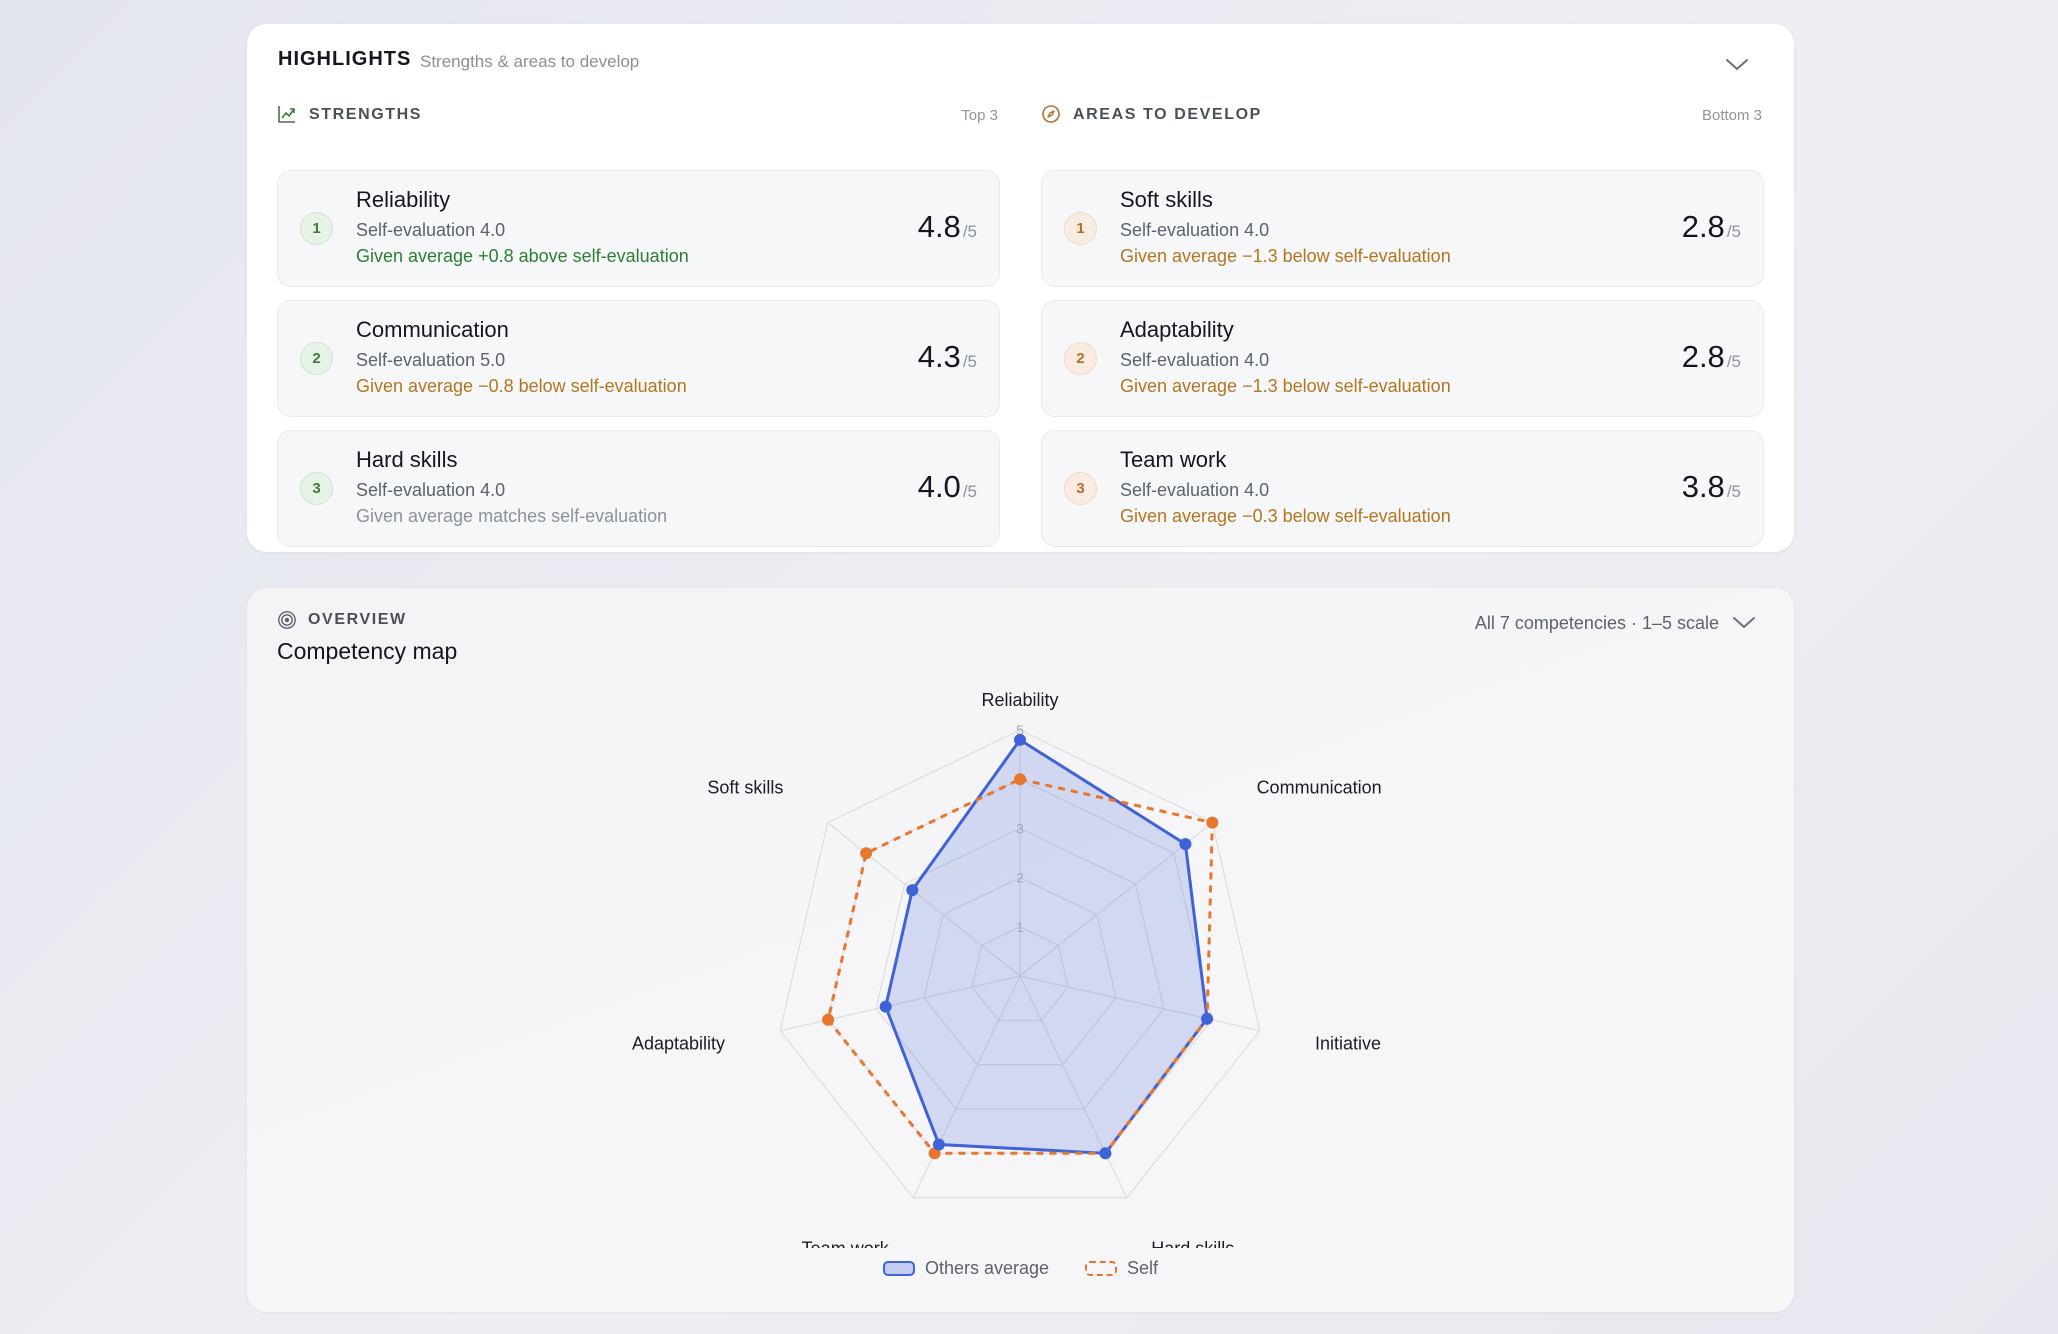 This screenshot has height=1334, width=2058. Describe the element at coordinates (1285, 516) in the screenshot. I see `given-average-delta: Given average −0.3 below self-evaluation` at that location.